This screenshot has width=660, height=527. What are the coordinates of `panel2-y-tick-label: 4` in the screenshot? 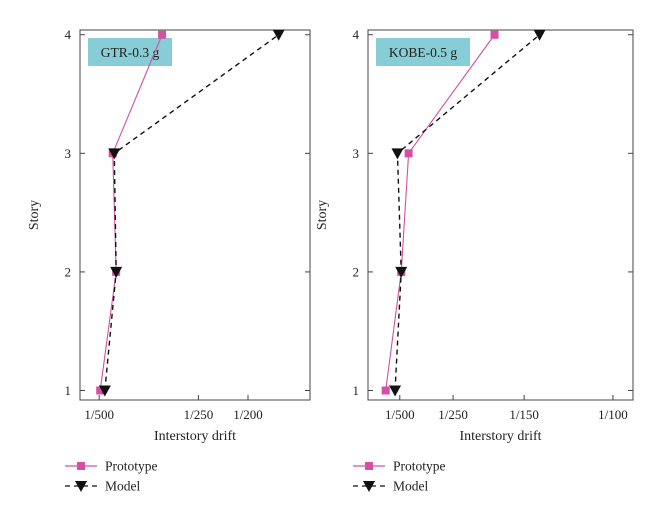 It's located at (356, 34).